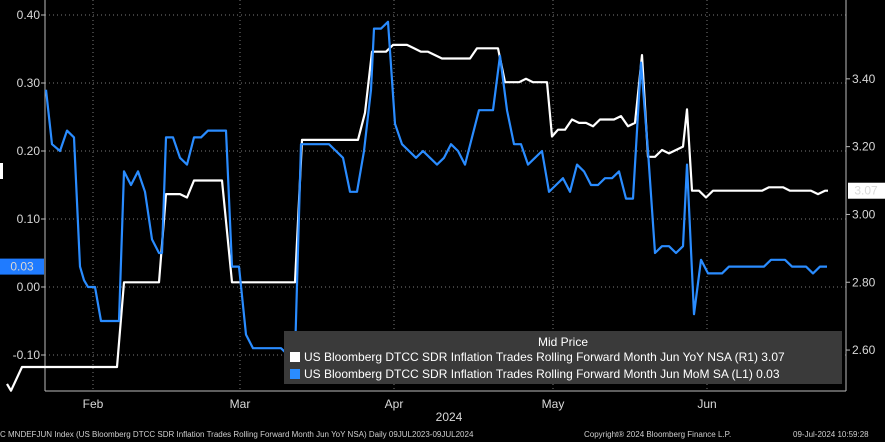 Image resolution: width=885 pixels, height=442 pixels. Describe the element at coordinates (295, 374) in the screenshot. I see `legend-swatch-blue` at that location.